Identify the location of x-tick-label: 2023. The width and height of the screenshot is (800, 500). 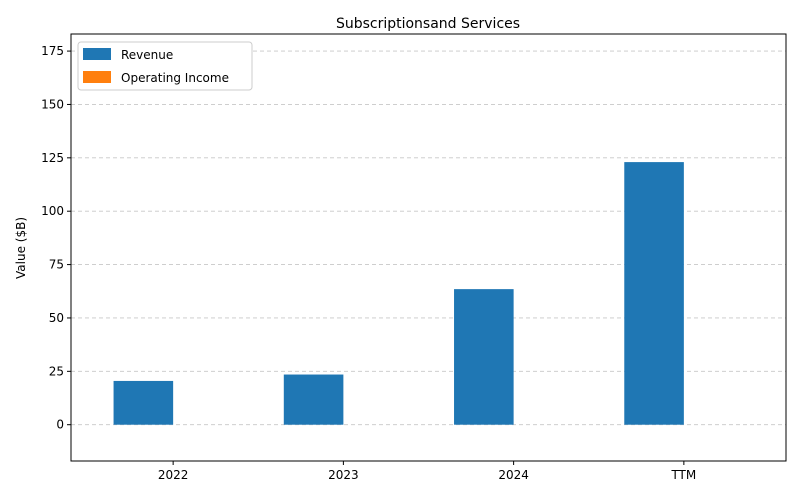
(343, 475).